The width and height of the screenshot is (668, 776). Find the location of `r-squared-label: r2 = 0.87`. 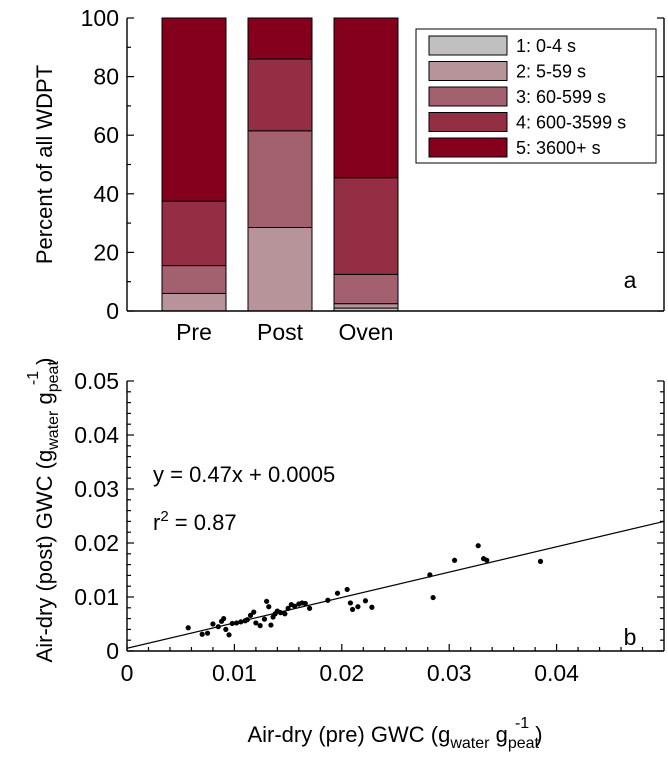

r-squared-label: r2 = 0.87 is located at coordinates (195, 521).